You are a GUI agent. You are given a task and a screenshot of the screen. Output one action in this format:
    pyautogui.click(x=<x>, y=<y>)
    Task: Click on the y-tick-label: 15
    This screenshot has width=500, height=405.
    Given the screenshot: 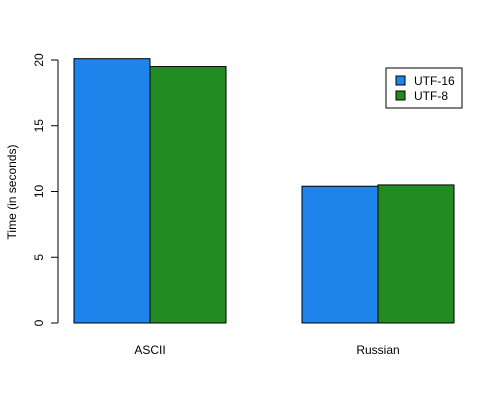 What is the action you would take?
    pyautogui.click(x=39, y=126)
    